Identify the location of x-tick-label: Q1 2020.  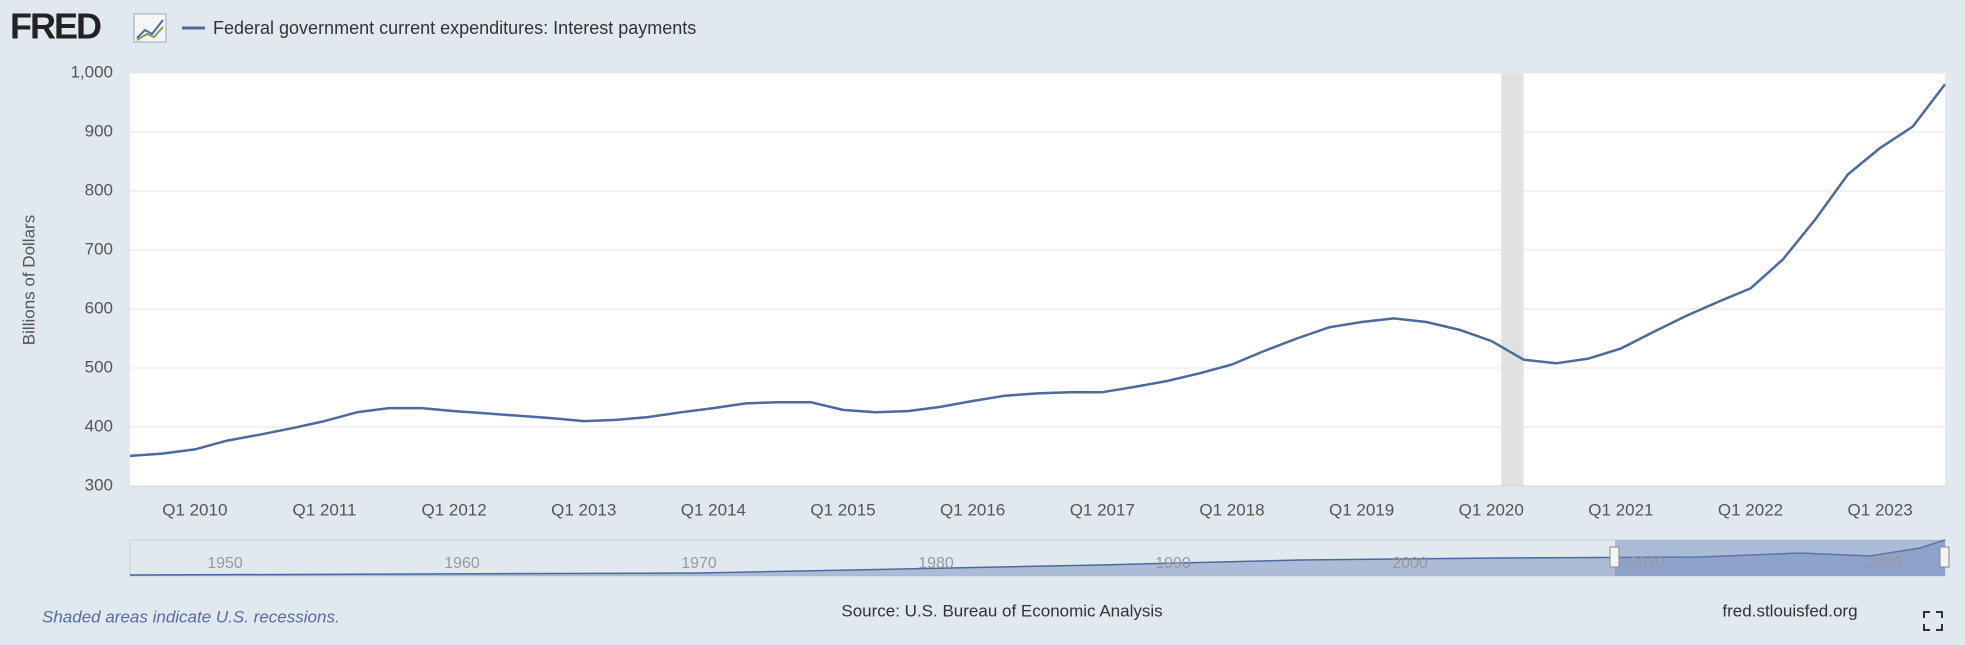
(1491, 509).